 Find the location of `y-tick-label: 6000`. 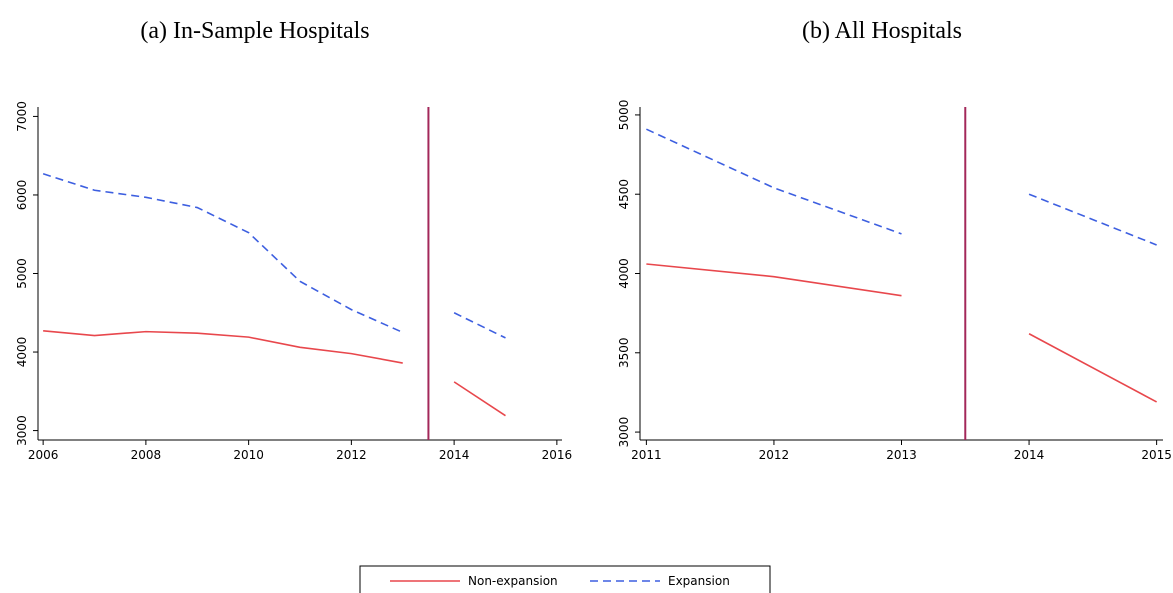

y-tick-label: 6000 is located at coordinates (22, 195).